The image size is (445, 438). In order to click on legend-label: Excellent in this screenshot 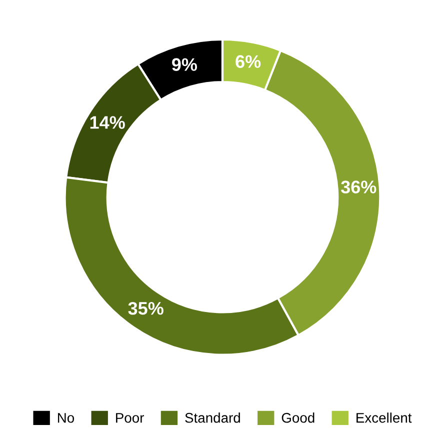, I will do `click(384, 417)`.